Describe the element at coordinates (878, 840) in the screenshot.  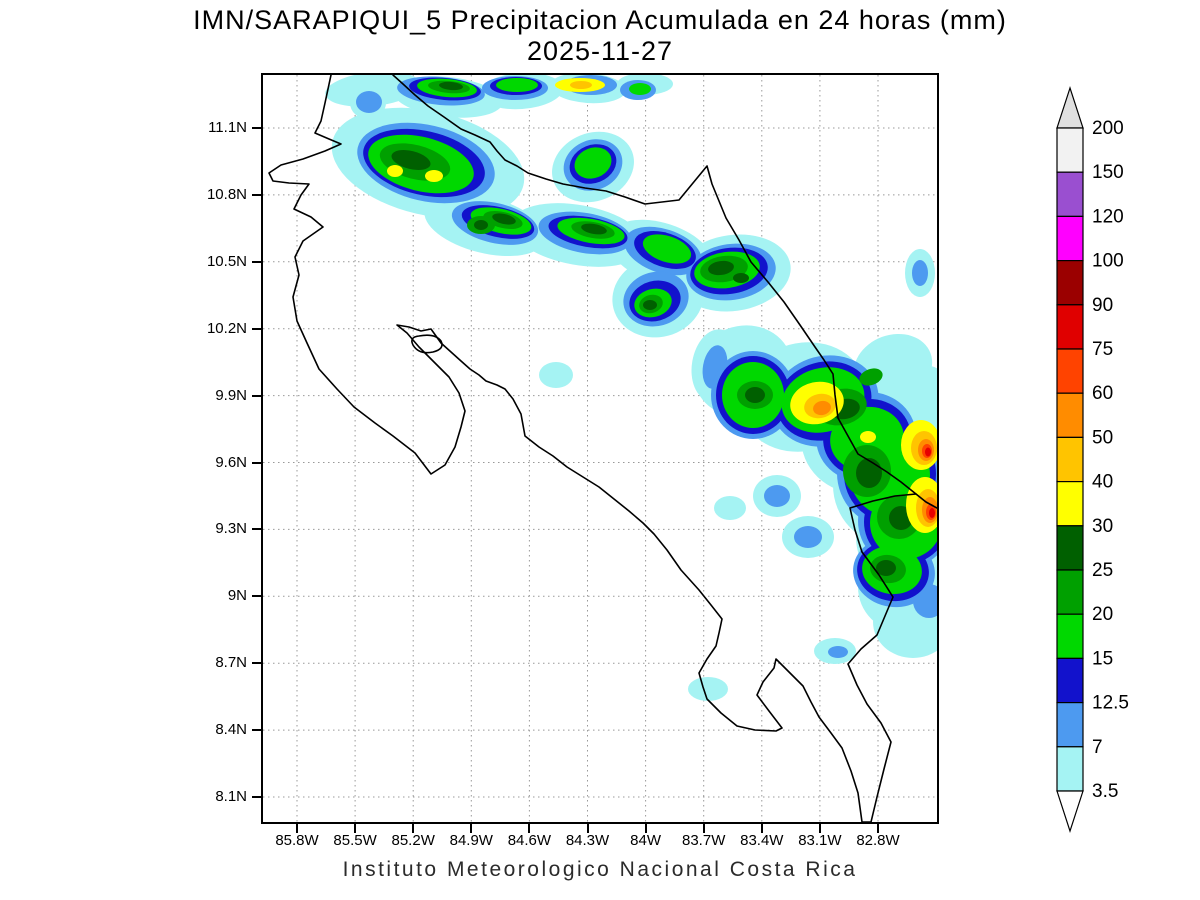
I see `x-axis-tick-label: 82.8W` at that location.